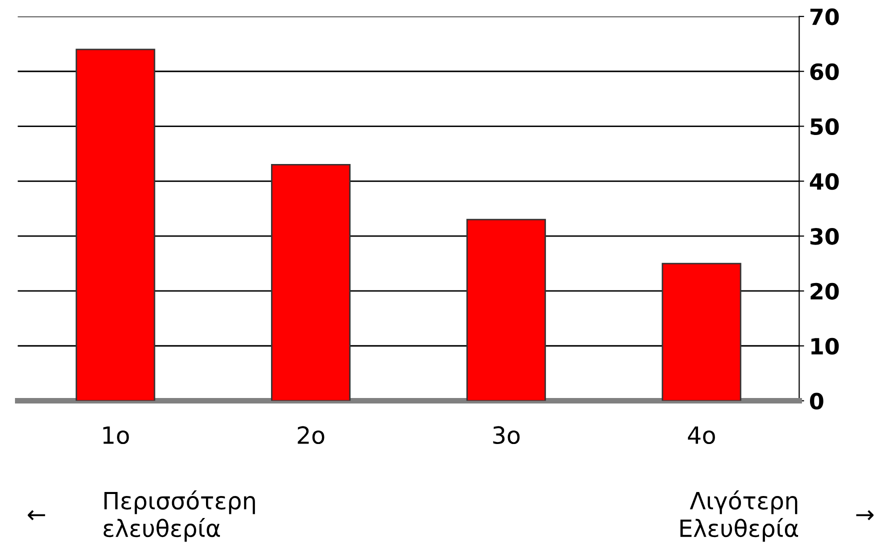 This screenshot has height=549, width=888. Describe the element at coordinates (824, 71) in the screenshot. I see `y-tick-label: 60` at that location.